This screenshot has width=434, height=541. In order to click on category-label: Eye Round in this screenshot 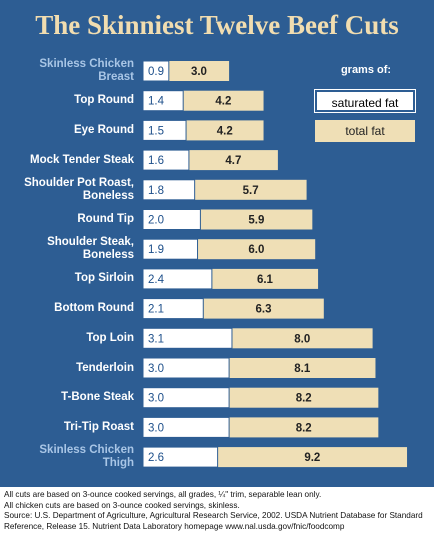, I will do `click(103, 129)`.